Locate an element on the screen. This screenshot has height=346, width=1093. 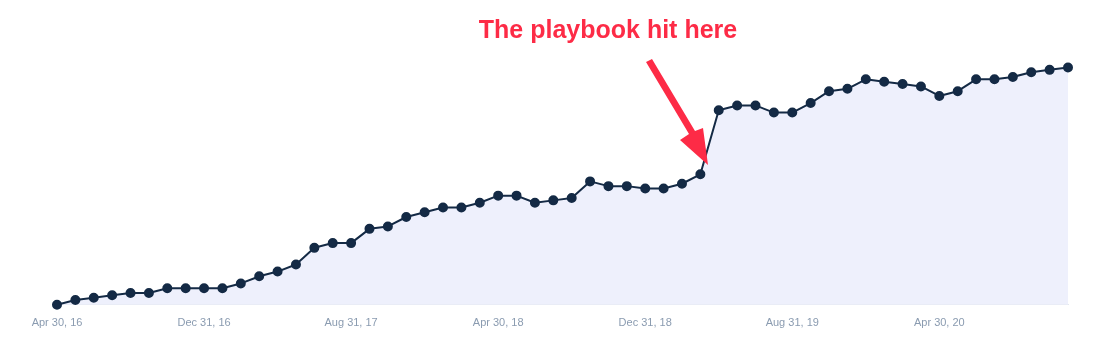
text: The playbook hit here is located at coordinates (608, 28).